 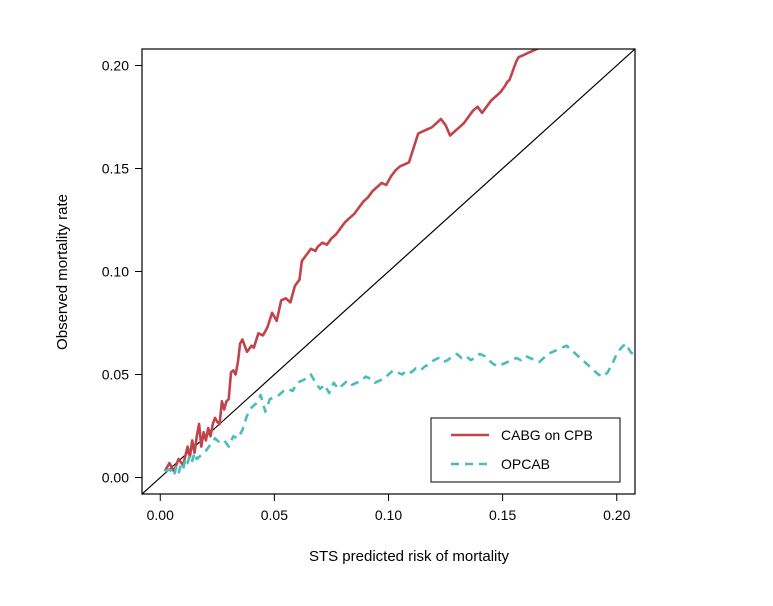 What do you see at coordinates (502, 515) in the screenshot?
I see `x-tick-label: 0.15` at bounding box center [502, 515].